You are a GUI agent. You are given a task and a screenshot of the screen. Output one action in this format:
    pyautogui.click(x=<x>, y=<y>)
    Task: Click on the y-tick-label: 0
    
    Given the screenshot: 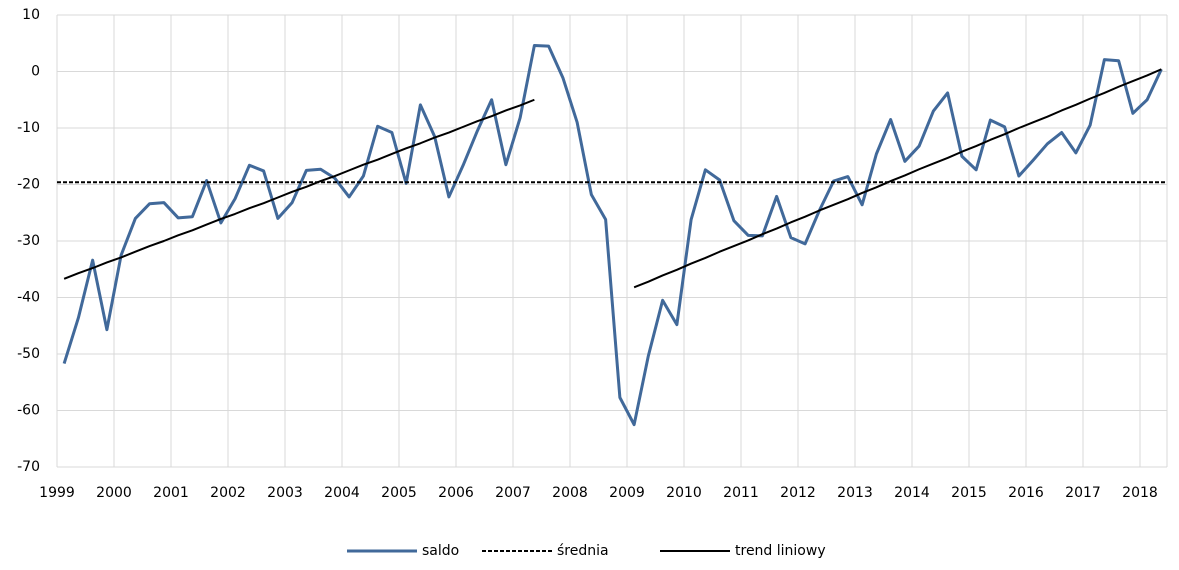 What is the action you would take?
    pyautogui.click(x=35, y=72)
    